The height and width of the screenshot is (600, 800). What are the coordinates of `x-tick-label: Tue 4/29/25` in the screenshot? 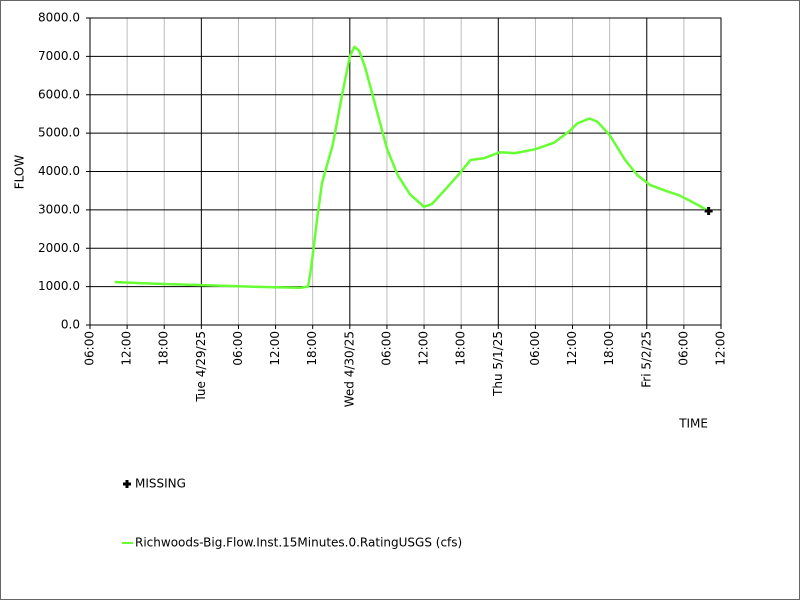 It's located at (201, 367).